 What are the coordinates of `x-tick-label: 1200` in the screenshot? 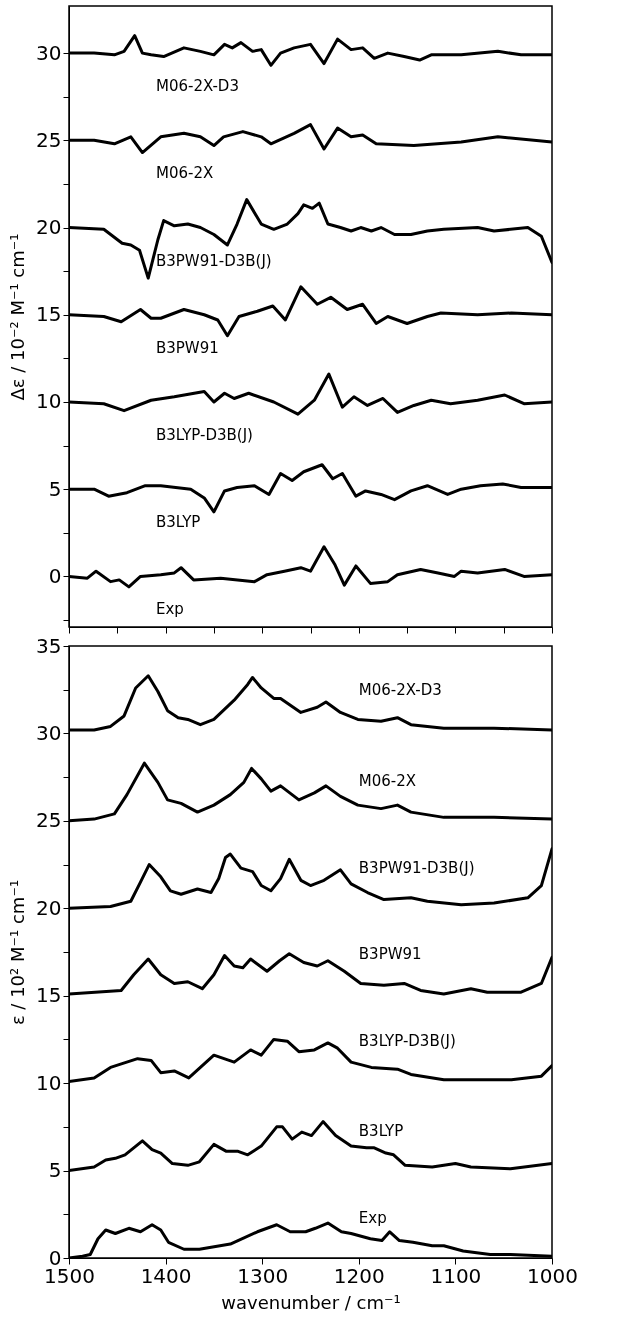 It's located at (359, 1275).